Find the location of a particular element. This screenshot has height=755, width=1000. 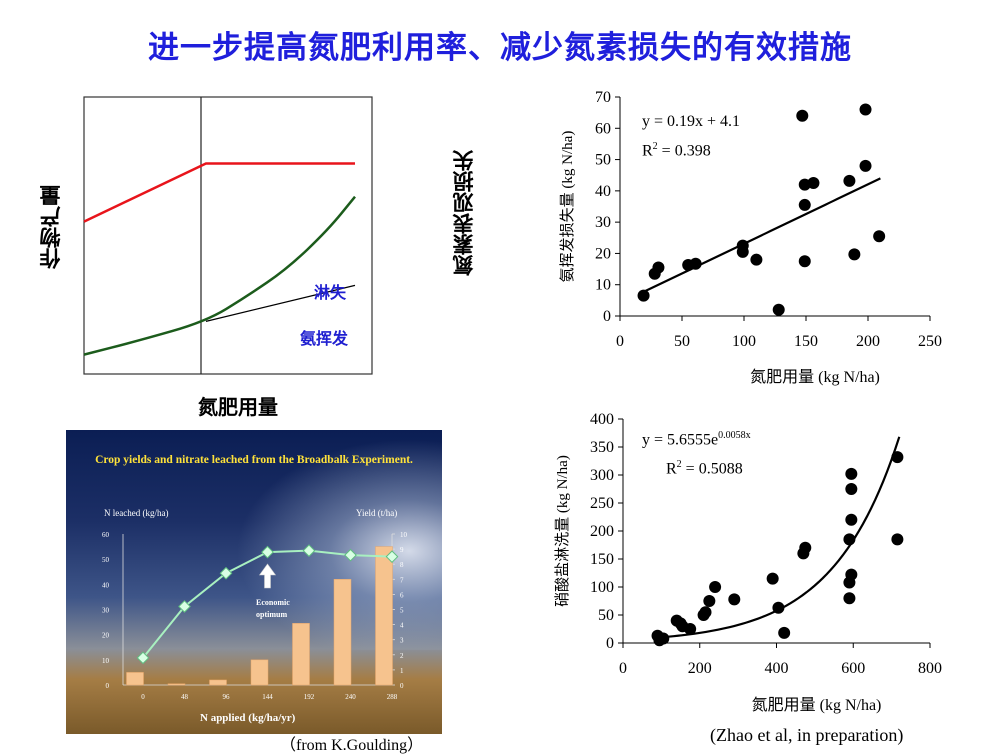

y-tick-label: 100 is located at coordinates (602, 587).